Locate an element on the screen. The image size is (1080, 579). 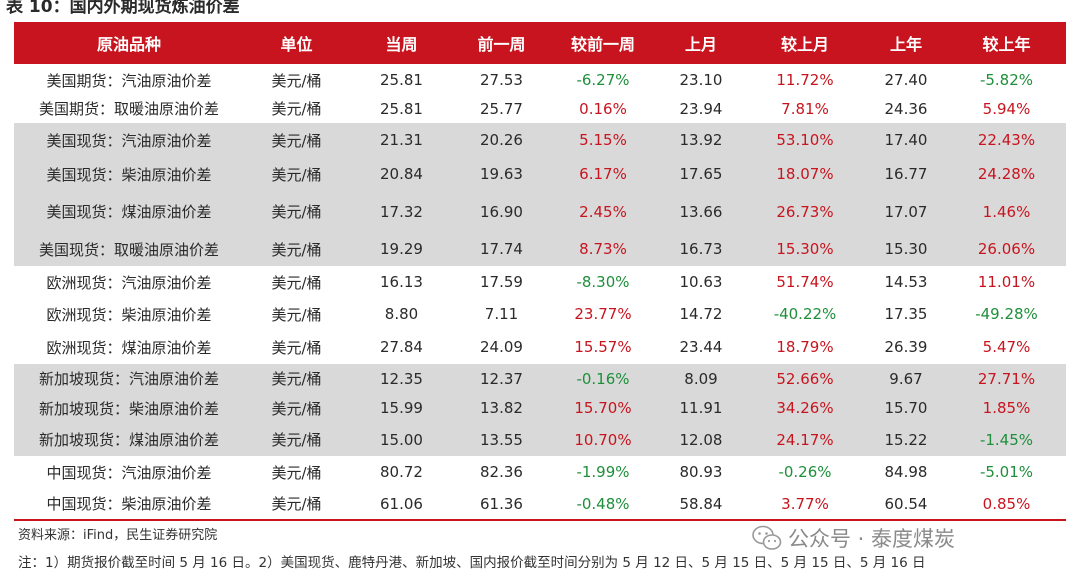
cell-vs-last-year: 5.94% is located at coordinates (1006, 108).